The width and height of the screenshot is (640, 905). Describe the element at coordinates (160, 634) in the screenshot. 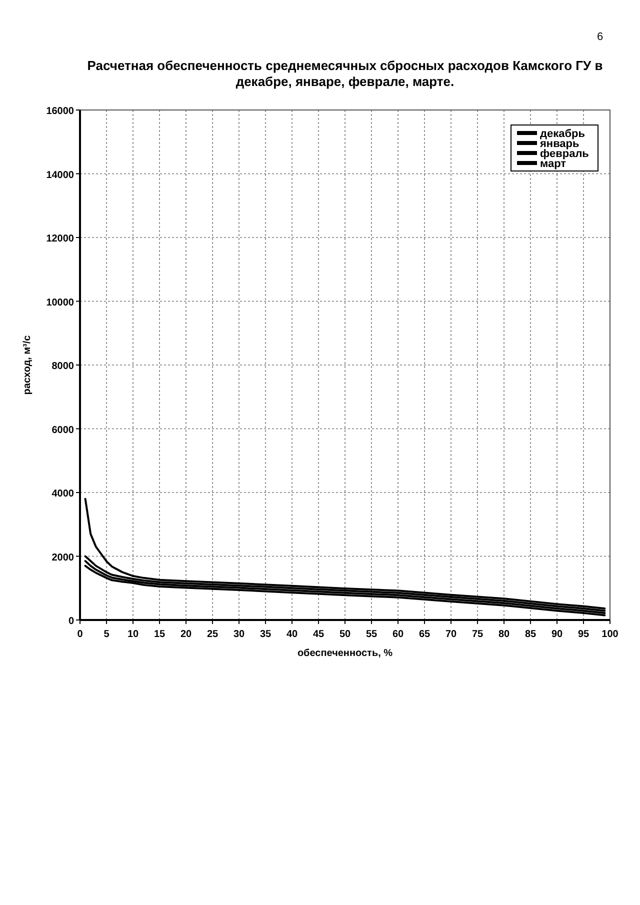

I see `x-tick-label: 15` at that location.